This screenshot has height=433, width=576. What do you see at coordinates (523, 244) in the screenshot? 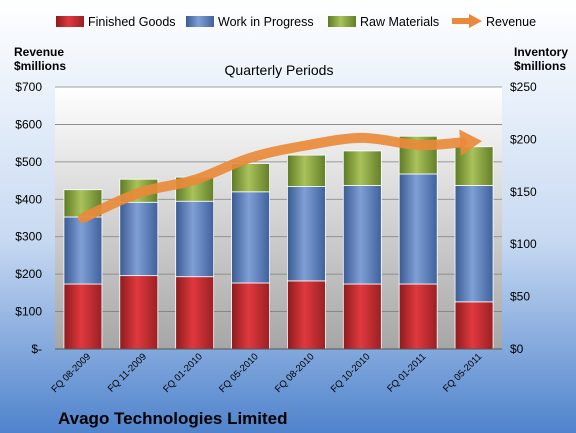
I see `right-tick-label: $100` at bounding box center [523, 244].